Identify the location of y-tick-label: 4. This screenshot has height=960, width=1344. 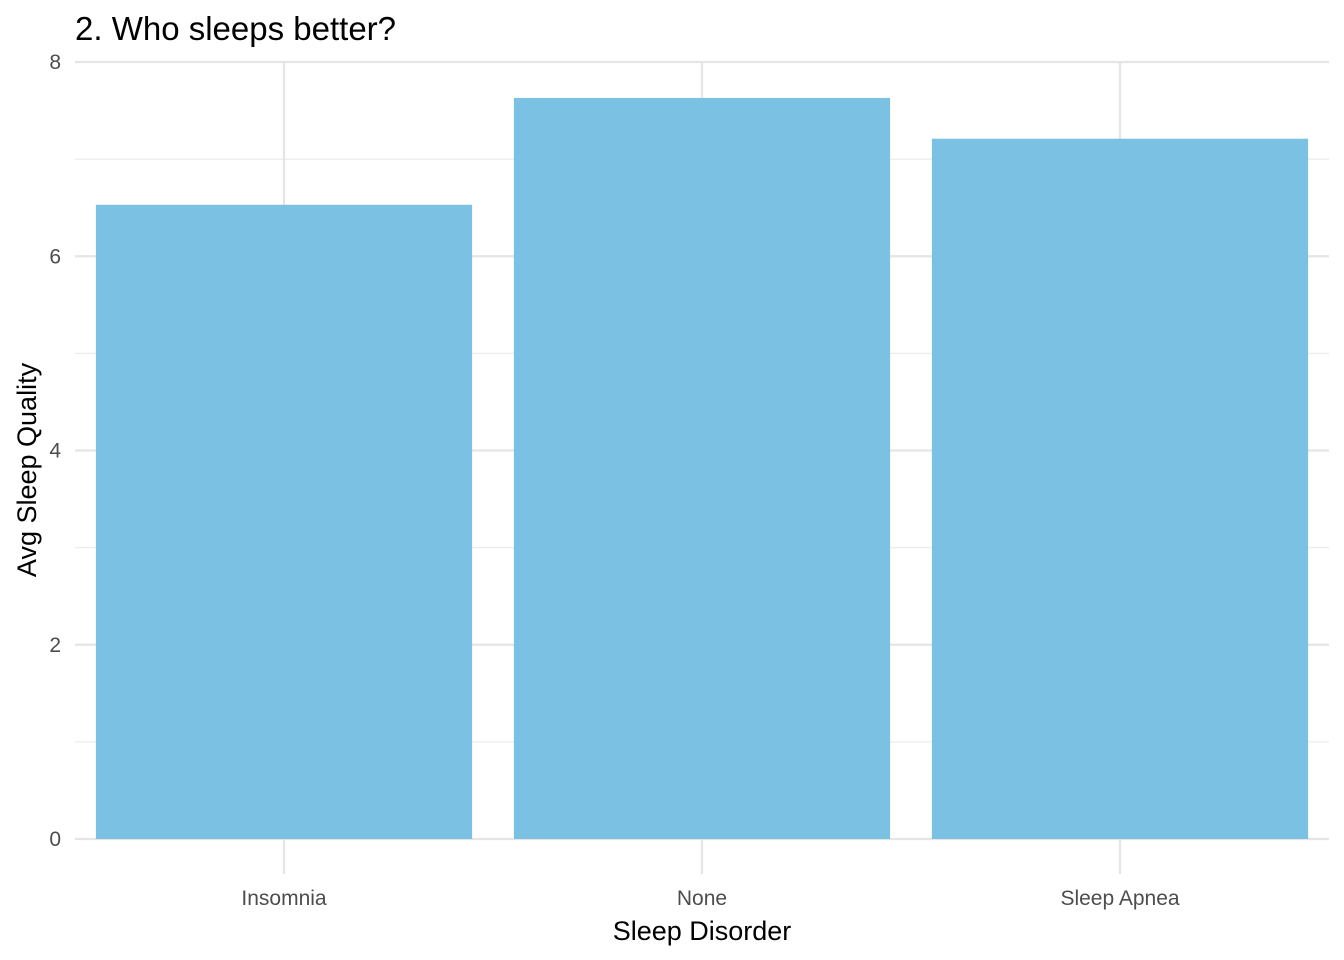
(55, 451).